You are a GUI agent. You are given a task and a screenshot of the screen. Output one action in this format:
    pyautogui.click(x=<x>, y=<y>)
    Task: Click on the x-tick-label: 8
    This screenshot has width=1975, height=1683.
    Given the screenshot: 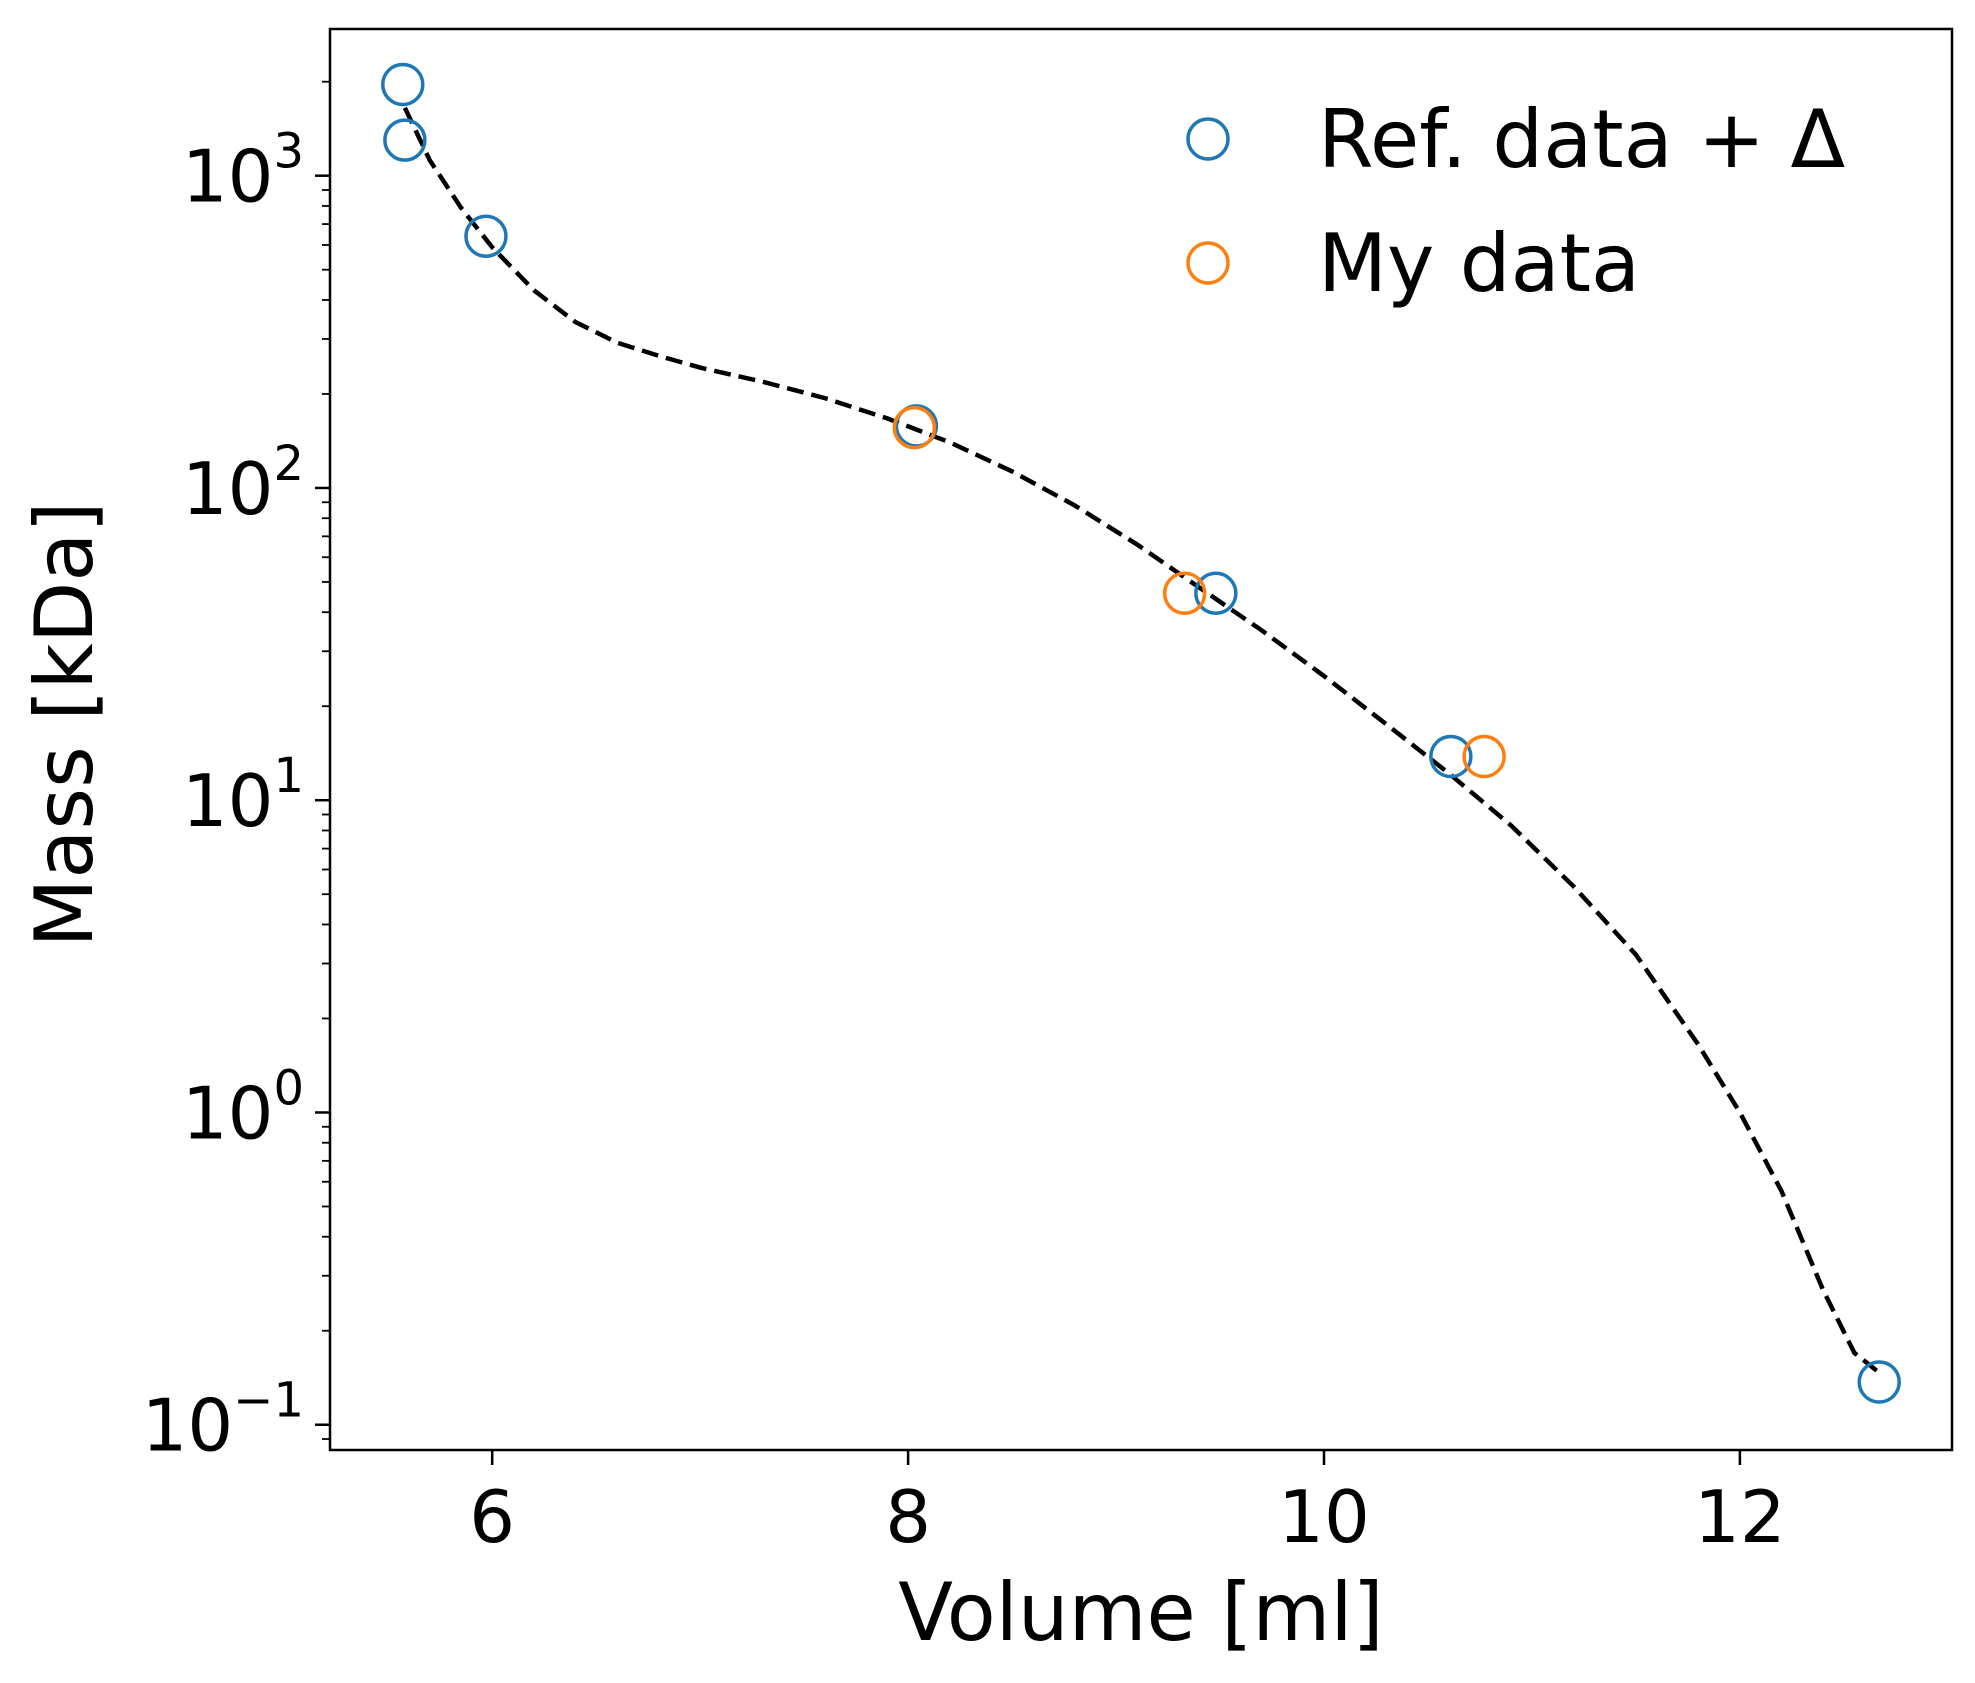 What is the action you would take?
    pyautogui.click(x=908, y=1517)
    